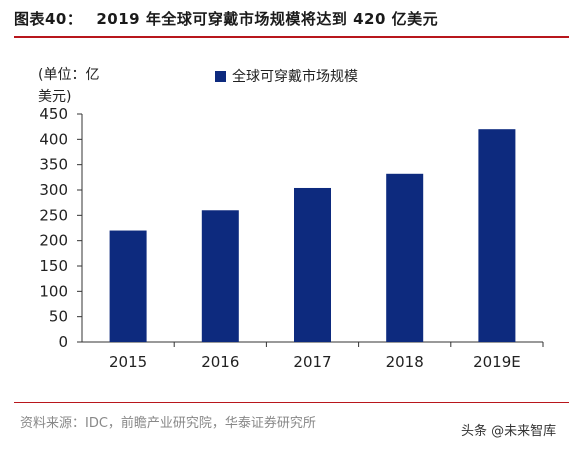 The width and height of the screenshot is (583, 451). Describe the element at coordinates (220, 76) in the screenshot. I see `legend-swatch` at that location.